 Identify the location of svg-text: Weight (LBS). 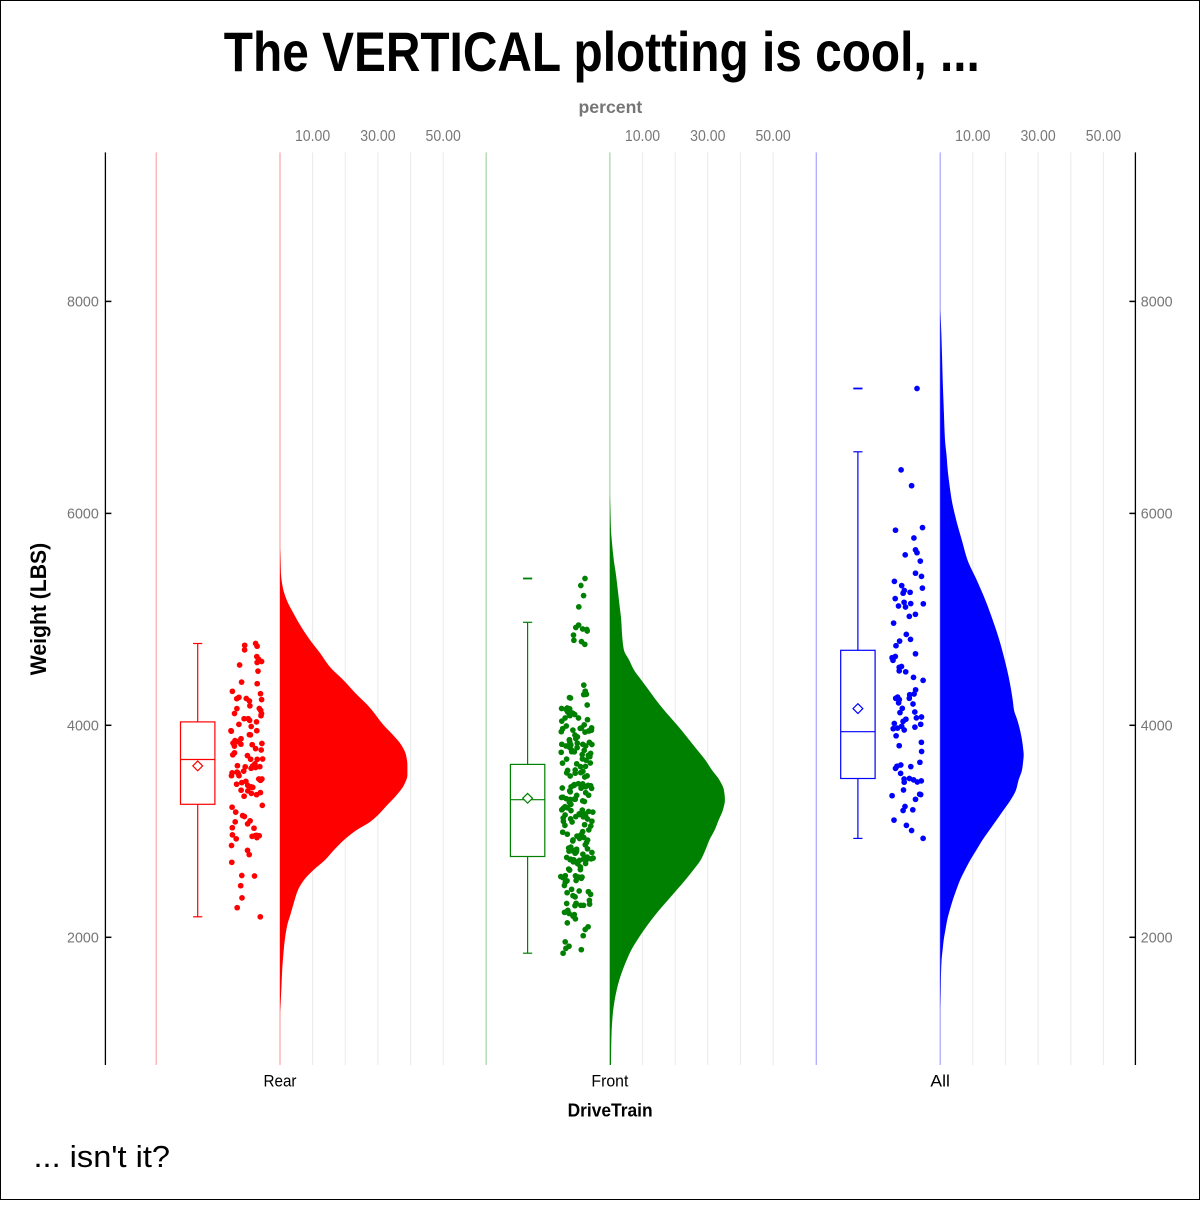
(38, 609).